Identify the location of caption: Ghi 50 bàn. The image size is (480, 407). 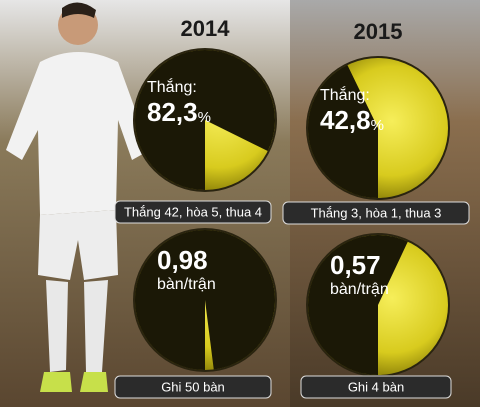
(193, 386).